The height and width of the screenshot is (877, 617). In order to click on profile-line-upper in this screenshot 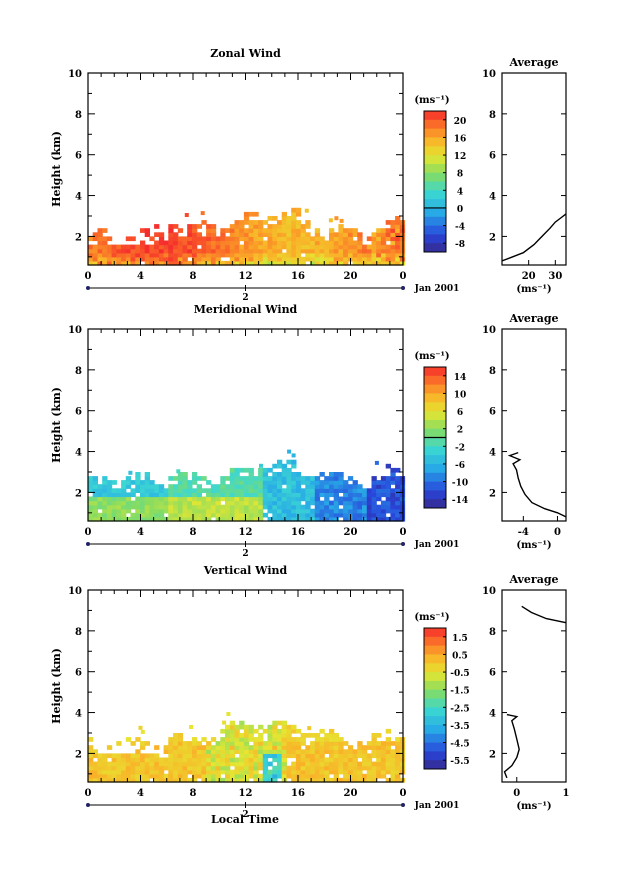, I will do `click(544, 614)`.